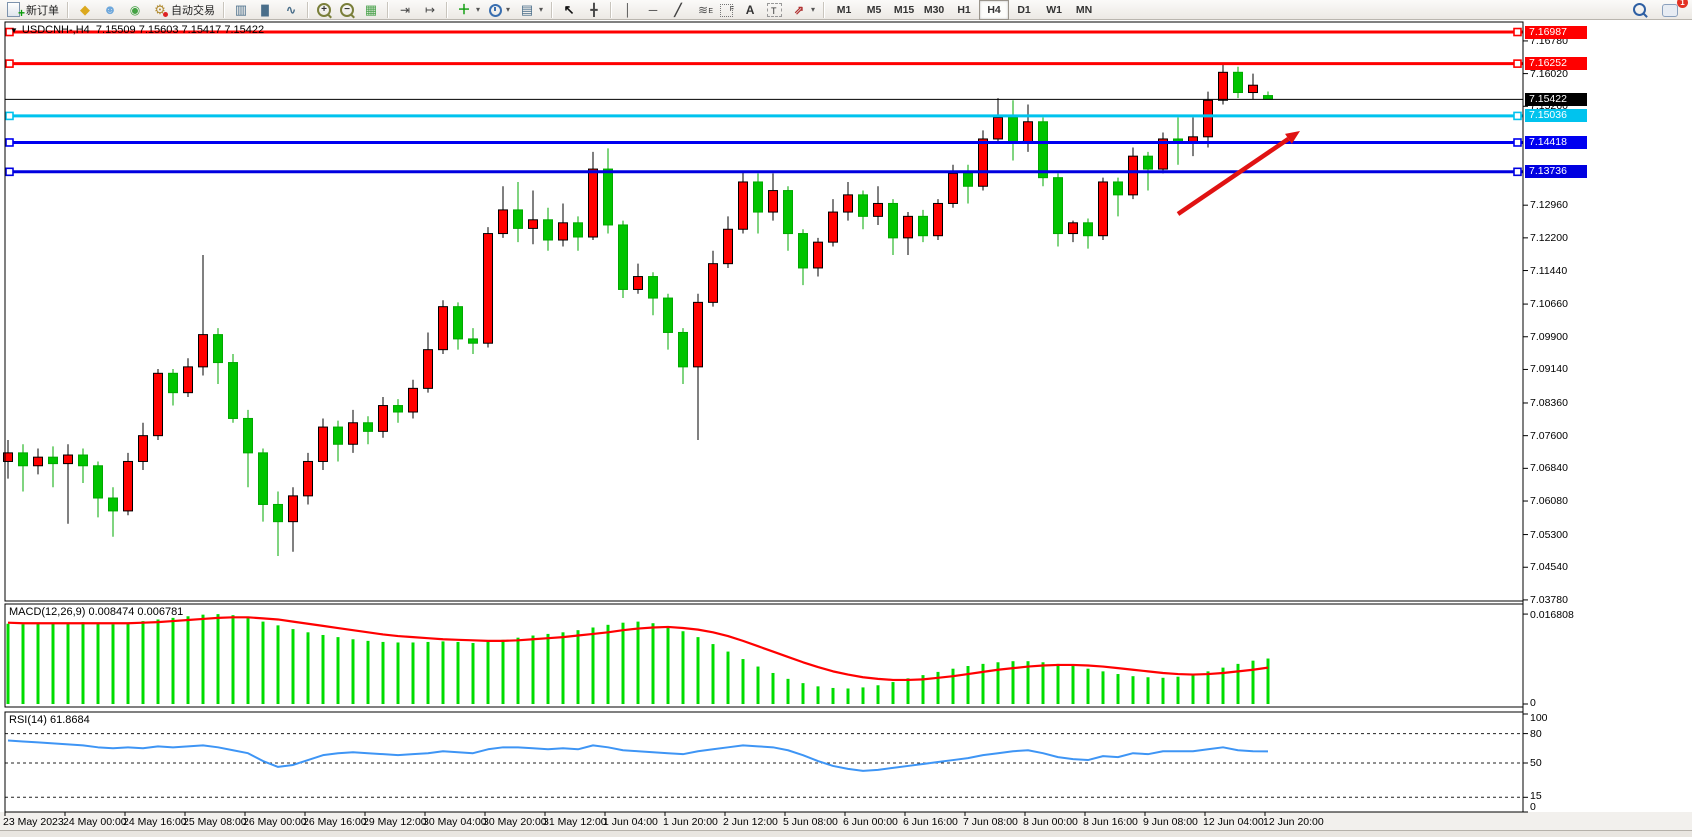 Image resolution: width=1692 pixels, height=837 pixels. Describe the element at coordinates (1293, 822) in the screenshot. I see `time-axis-label: 12 Jun 20:00` at that location.